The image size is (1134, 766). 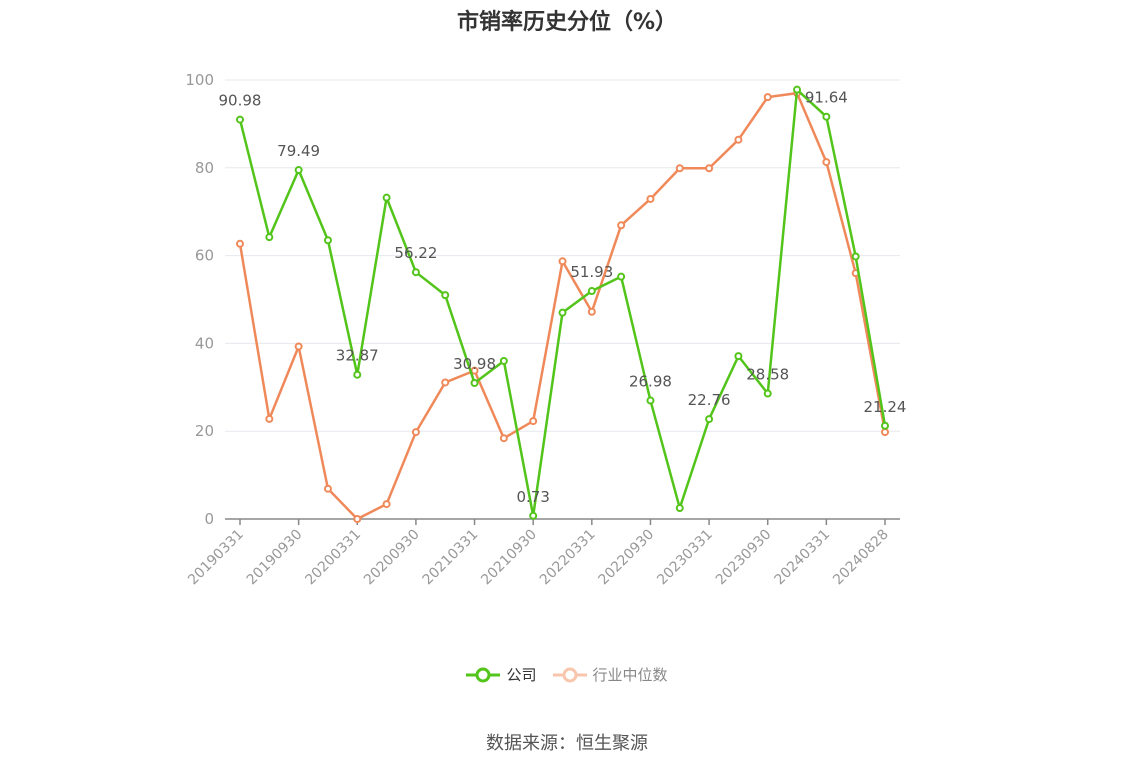 I want to click on company-data-label: 22.76, so click(x=709, y=400).